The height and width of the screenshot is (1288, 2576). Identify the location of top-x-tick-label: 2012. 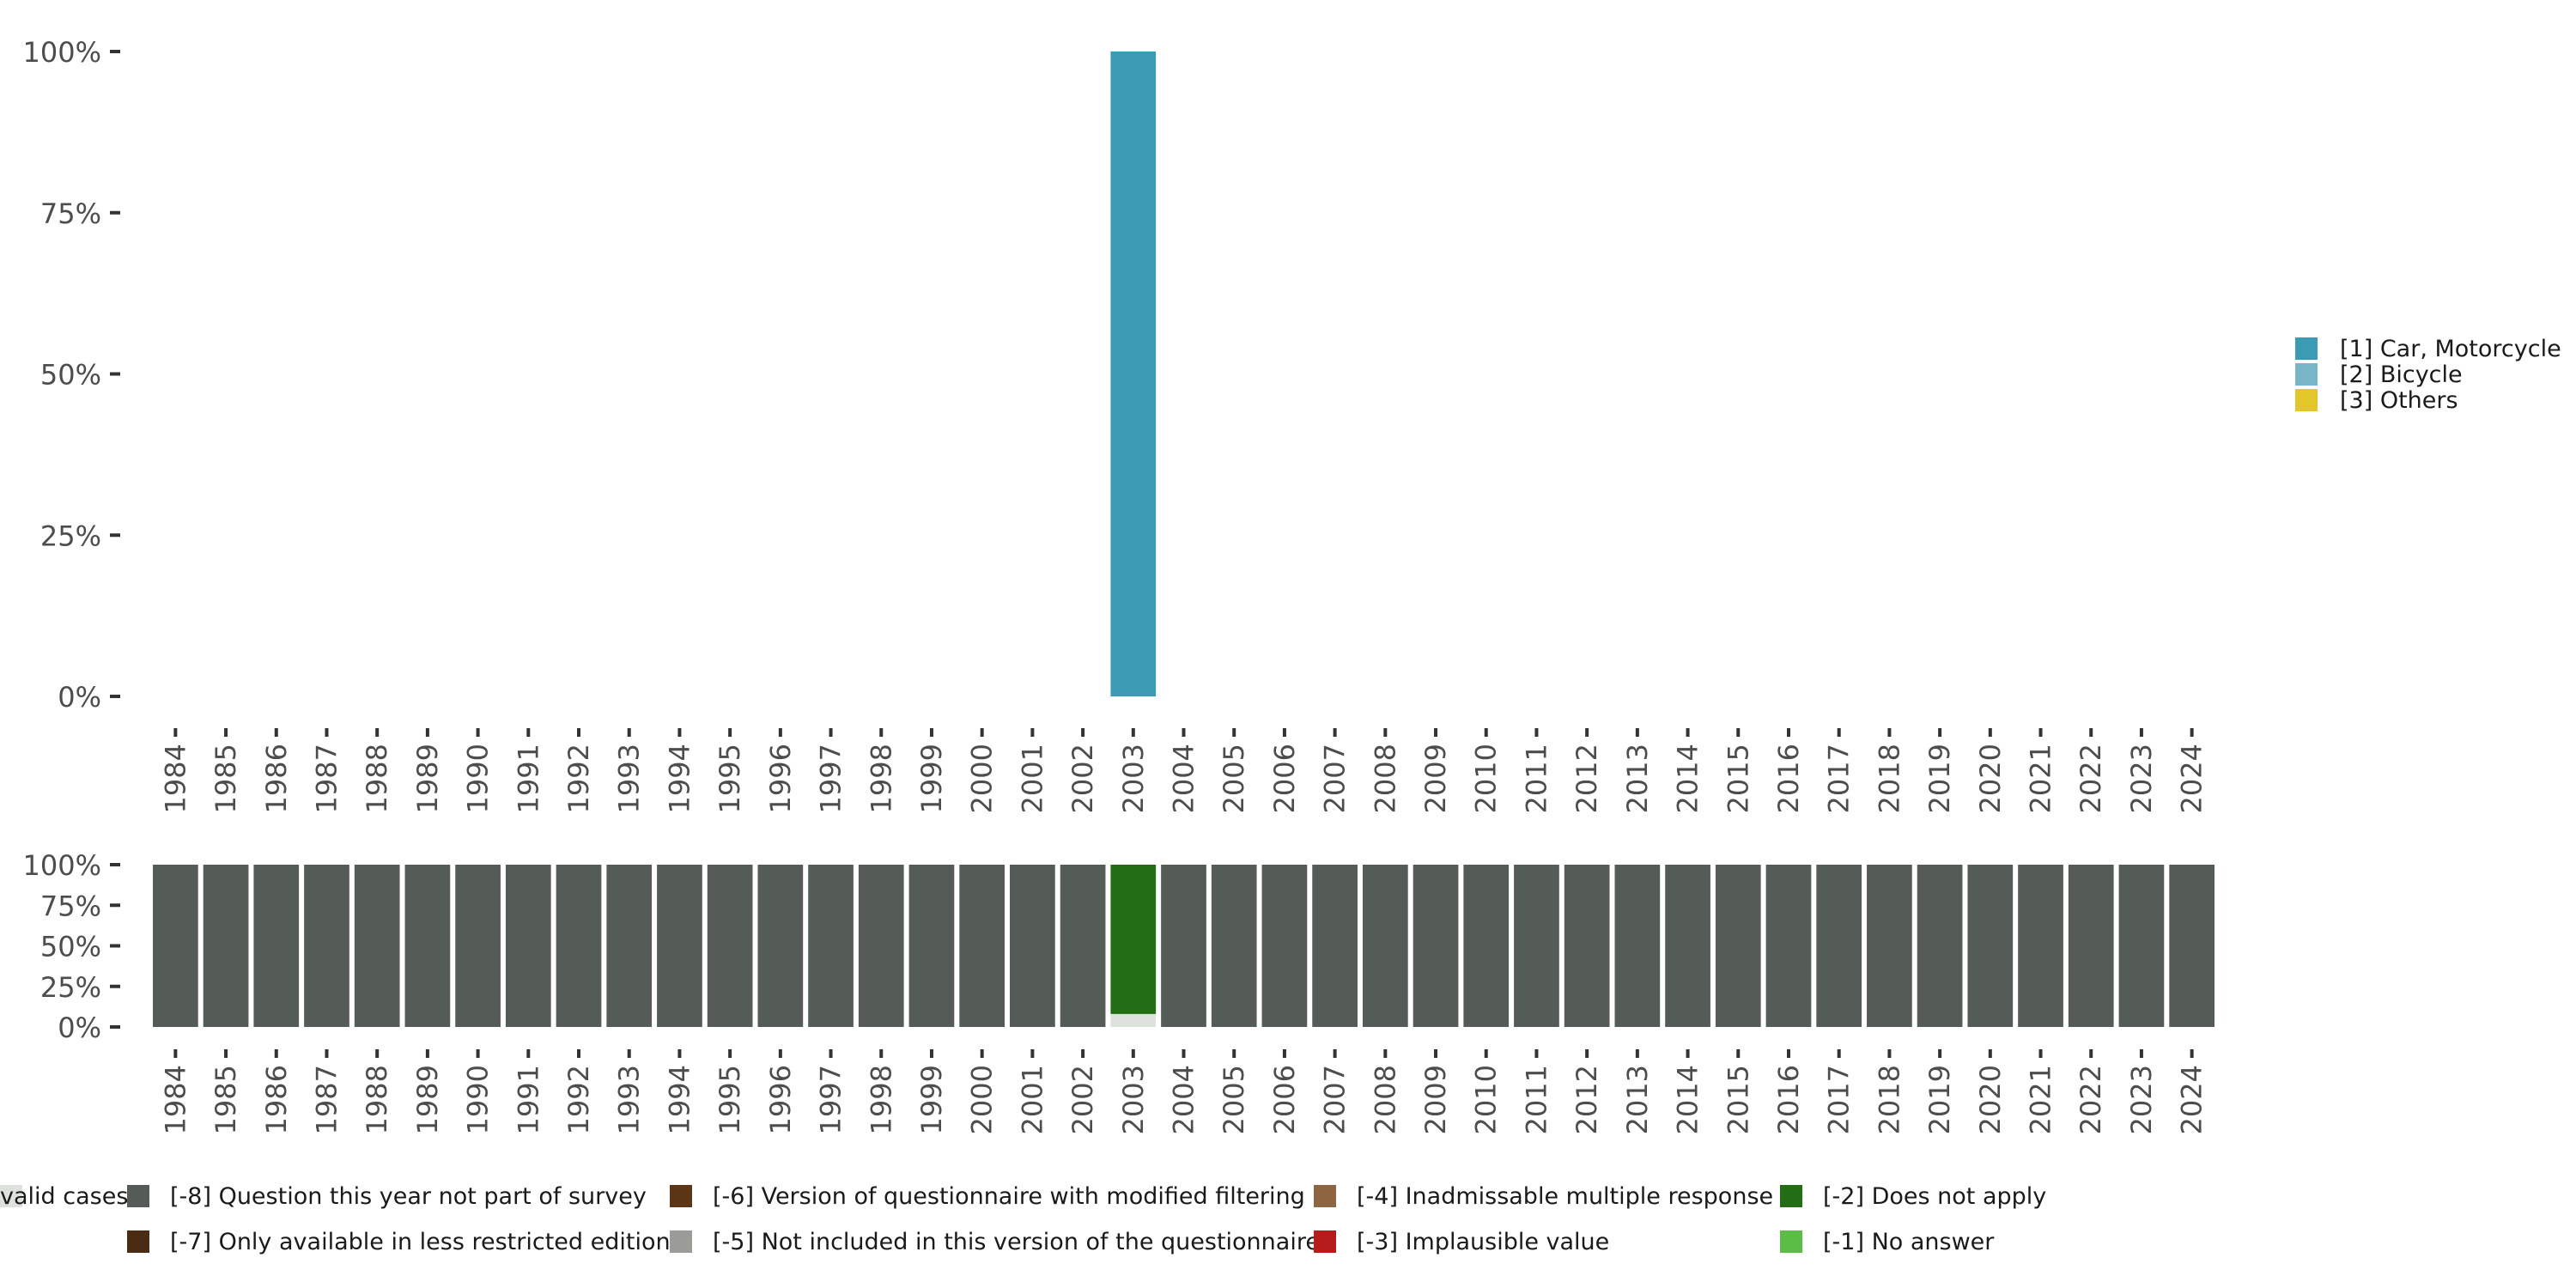
(1587, 779).